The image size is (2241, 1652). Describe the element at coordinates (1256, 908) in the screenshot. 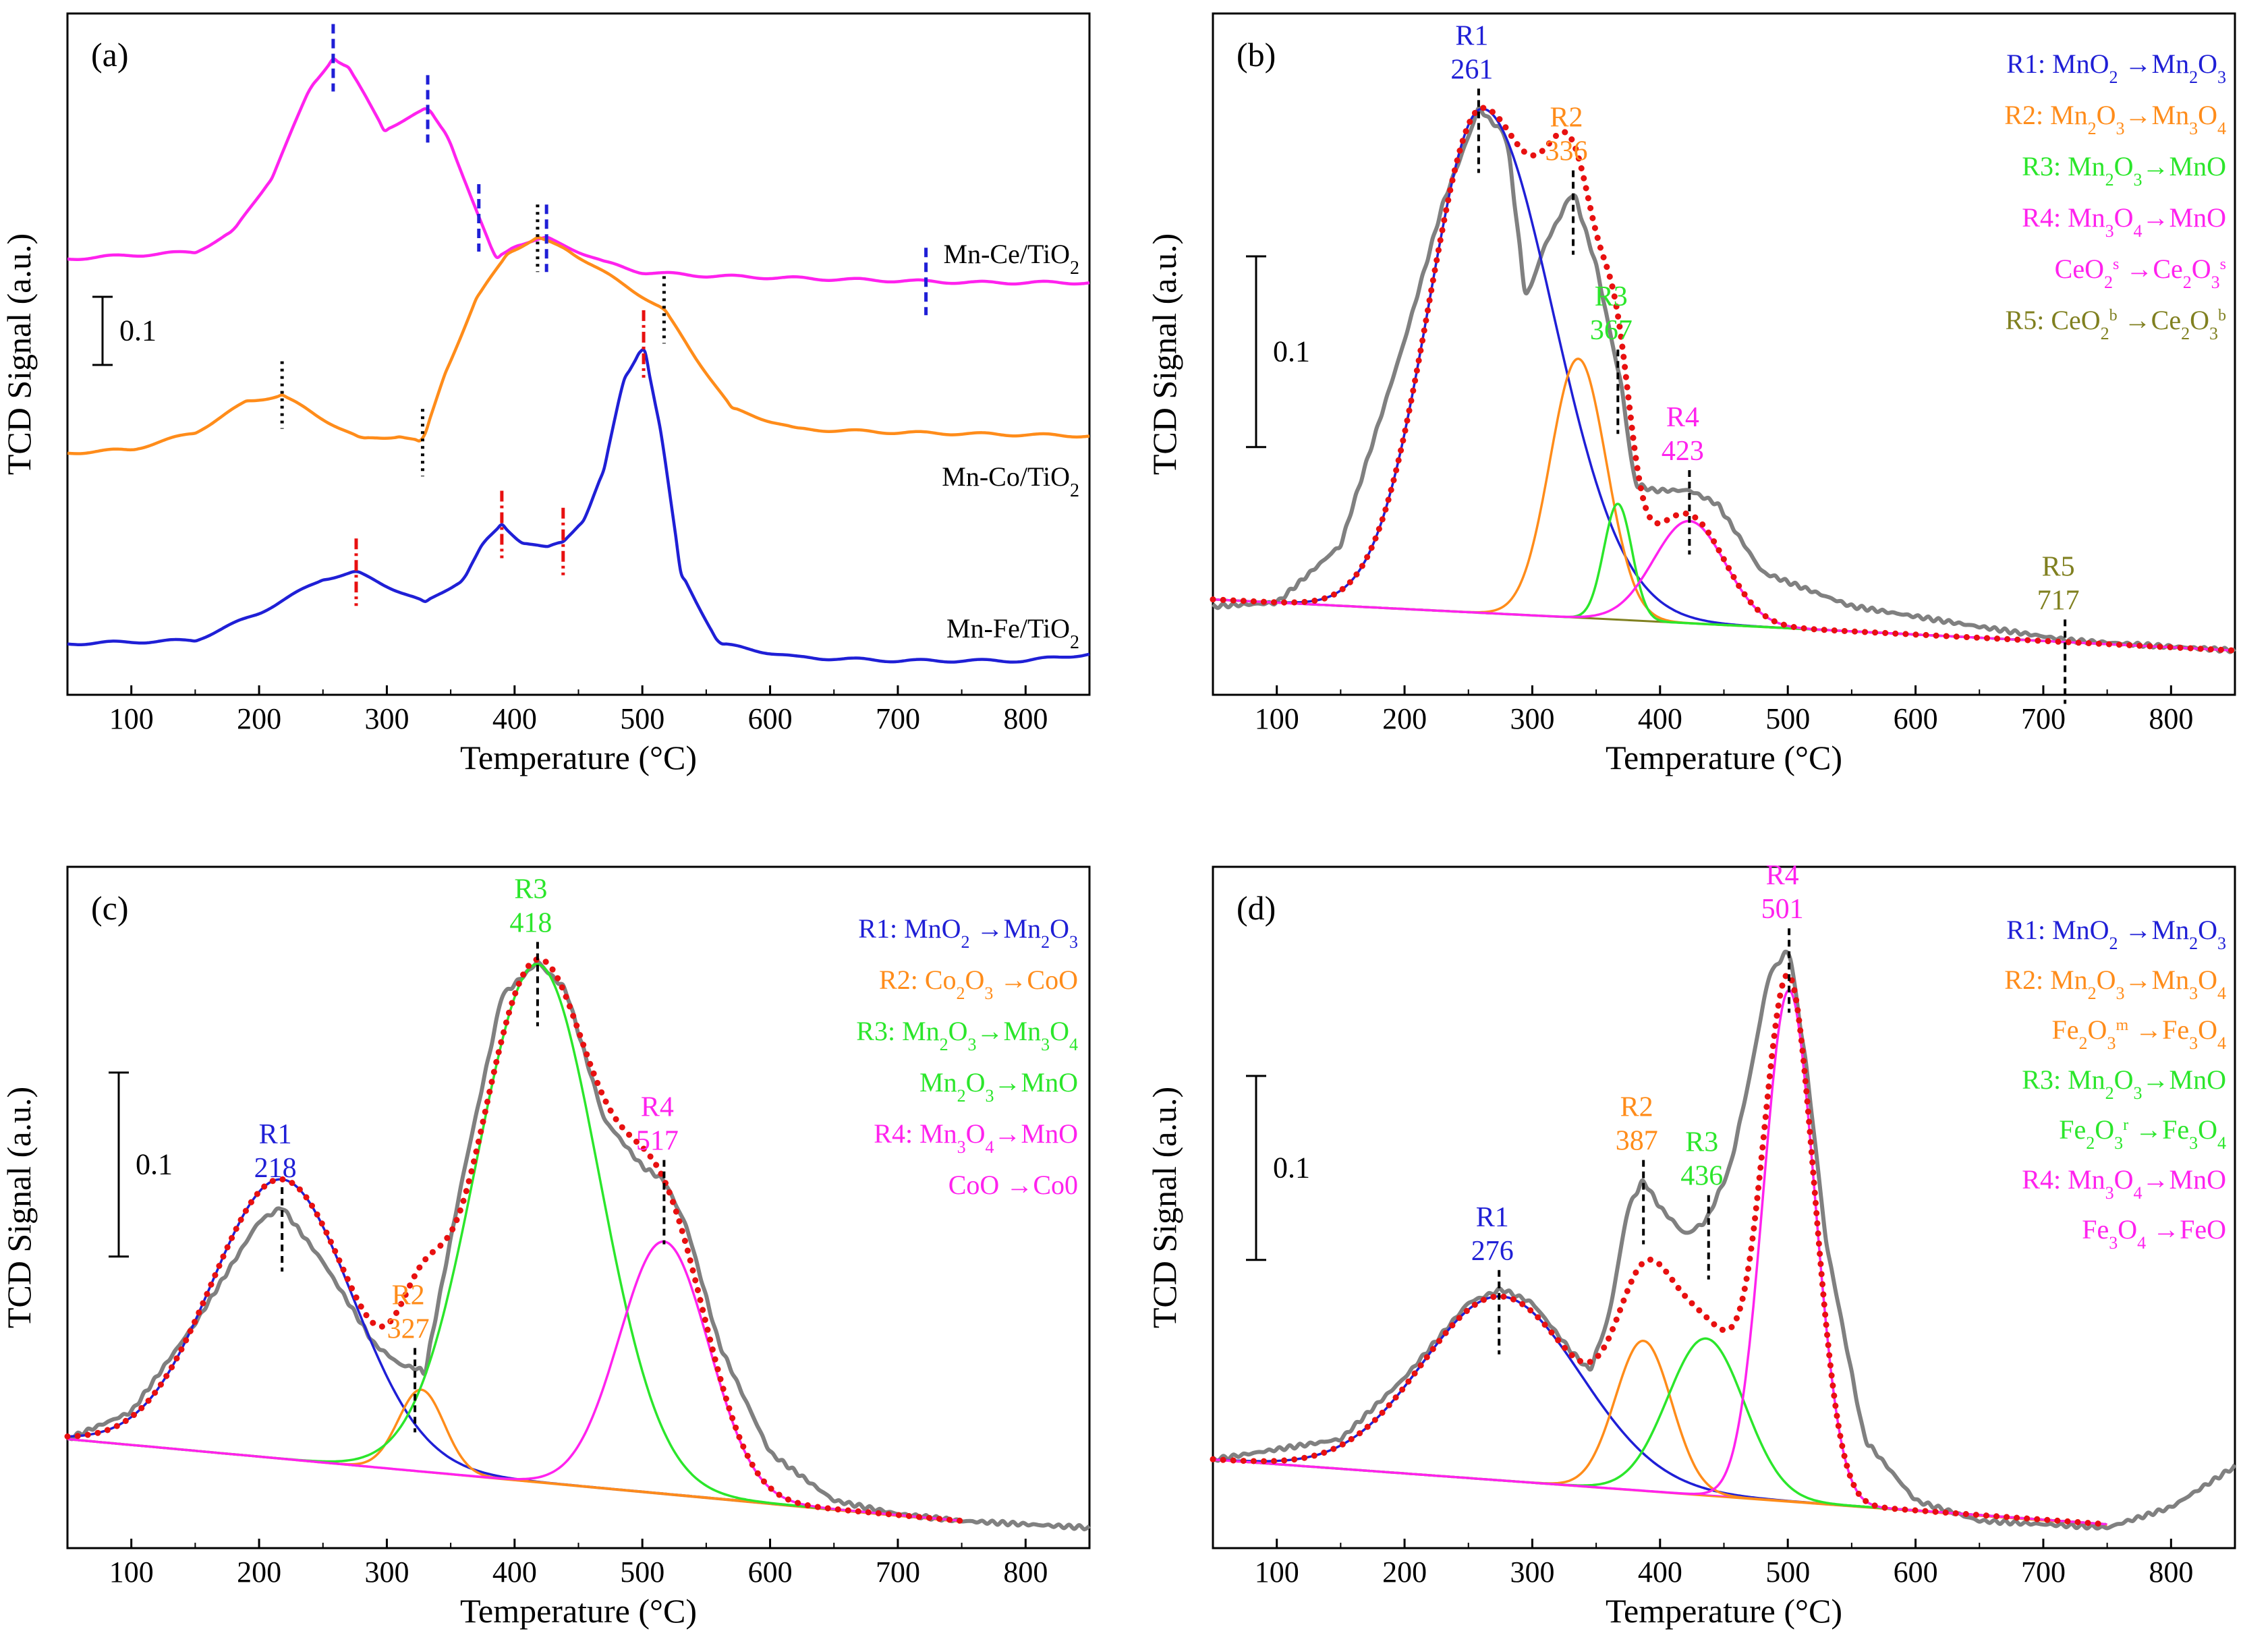

I see `panel-letter: (d)` at that location.